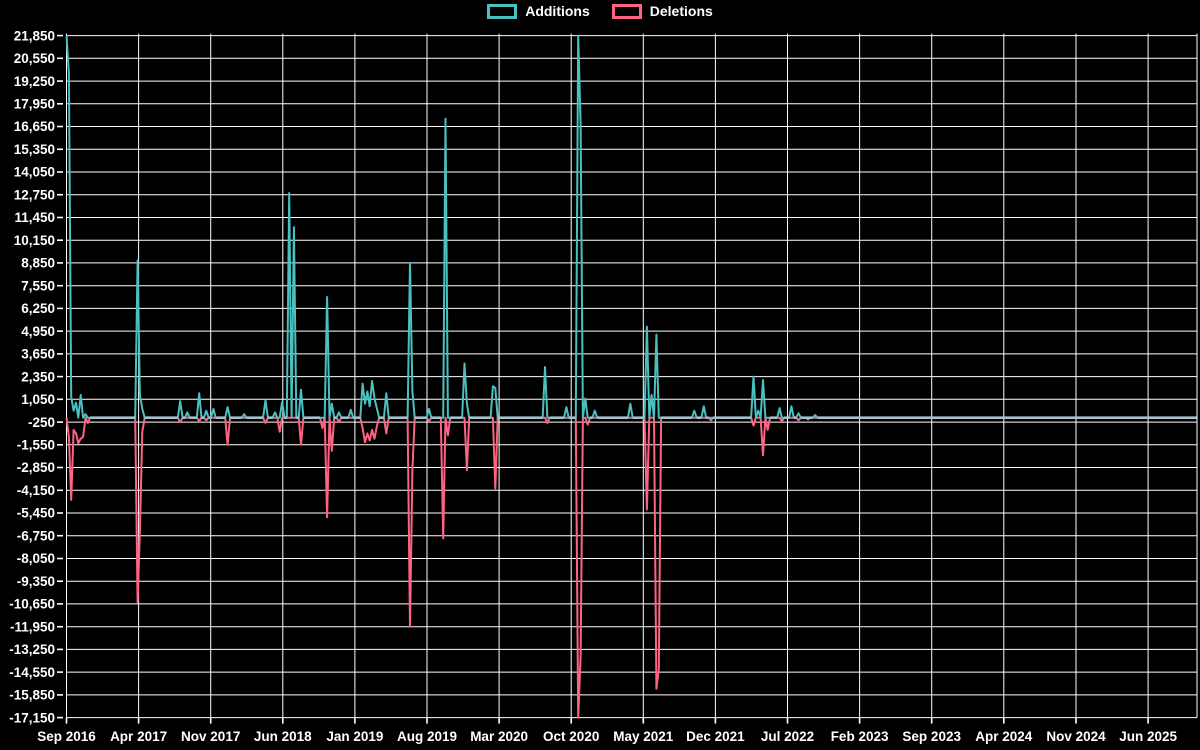  What do you see at coordinates (34, 217) in the screenshot?
I see `svg-text: 11,450` at bounding box center [34, 217].